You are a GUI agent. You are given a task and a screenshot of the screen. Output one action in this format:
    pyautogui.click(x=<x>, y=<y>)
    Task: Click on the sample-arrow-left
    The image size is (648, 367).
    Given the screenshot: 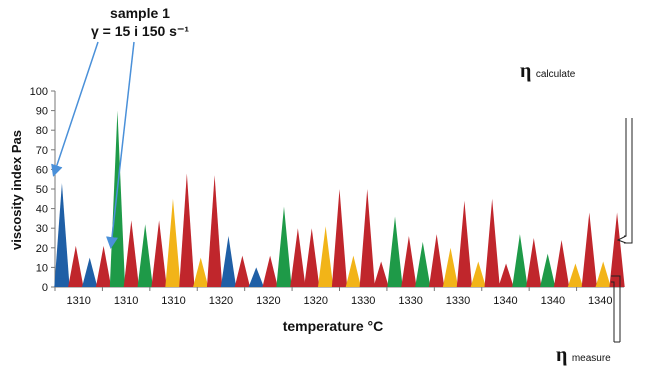 What is the action you would take?
    pyautogui.click(x=75, y=109)
    